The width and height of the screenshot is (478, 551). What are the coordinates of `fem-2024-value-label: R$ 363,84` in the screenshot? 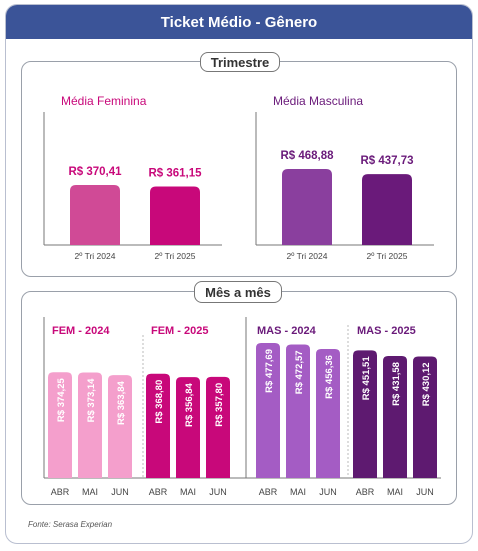 It's located at (121, 402).